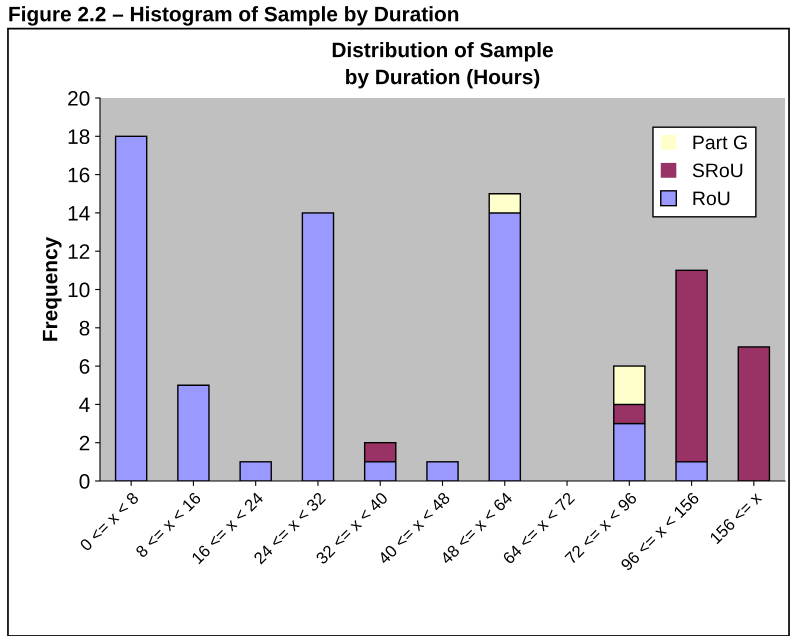  Describe the element at coordinates (711, 199) in the screenshot. I see `legend-label: RoU` at that location.